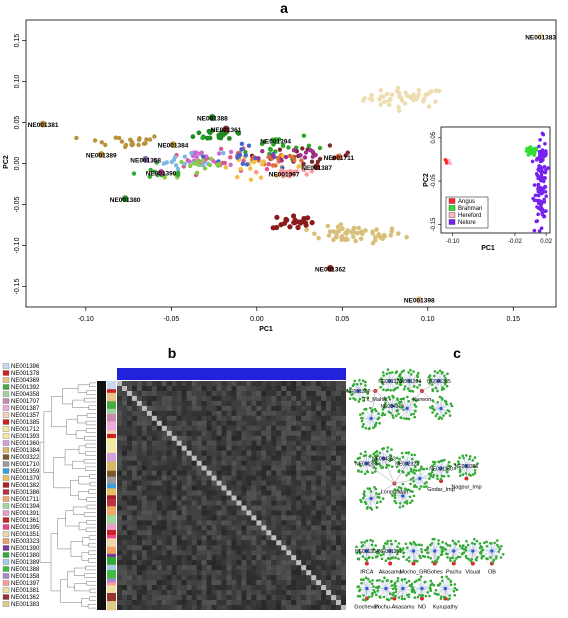  What do you see at coordinates (6, 541) in the screenshot?
I see `heatmap-legend-swatch` at bounding box center [6, 541].